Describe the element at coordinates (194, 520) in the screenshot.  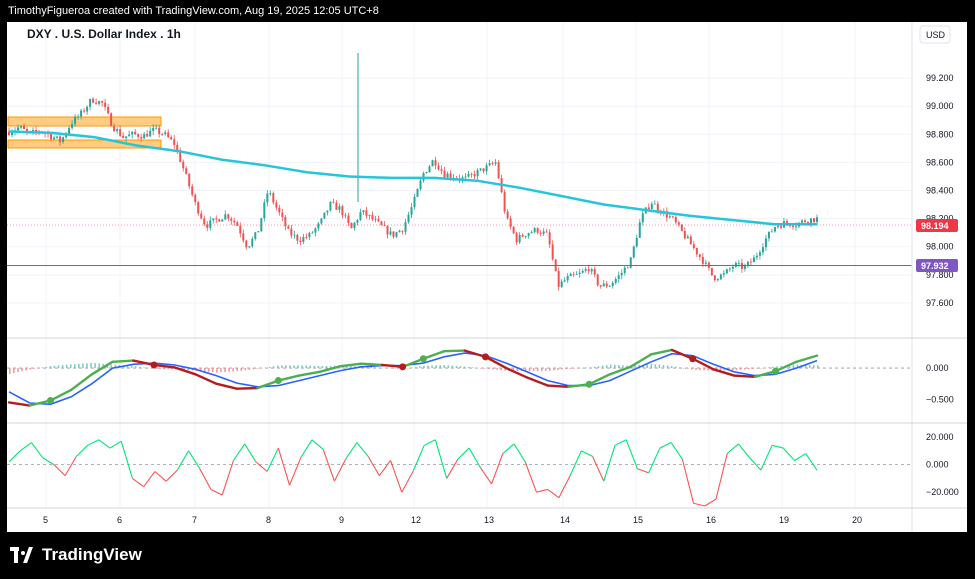
I see `time-tick-label: 7` at that location.